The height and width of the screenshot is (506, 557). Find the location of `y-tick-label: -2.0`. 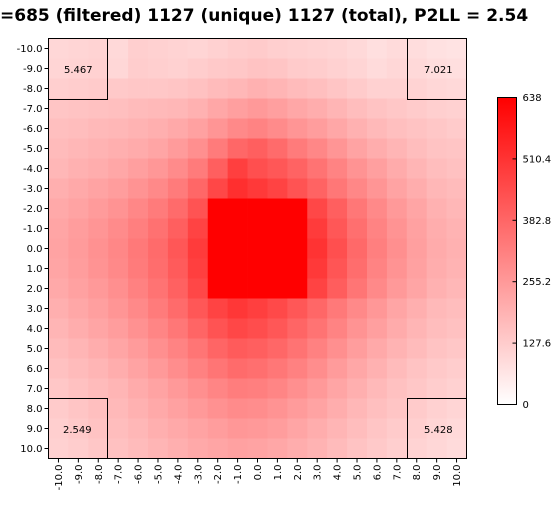

y-tick-label: -2.0 is located at coordinates (33, 209).